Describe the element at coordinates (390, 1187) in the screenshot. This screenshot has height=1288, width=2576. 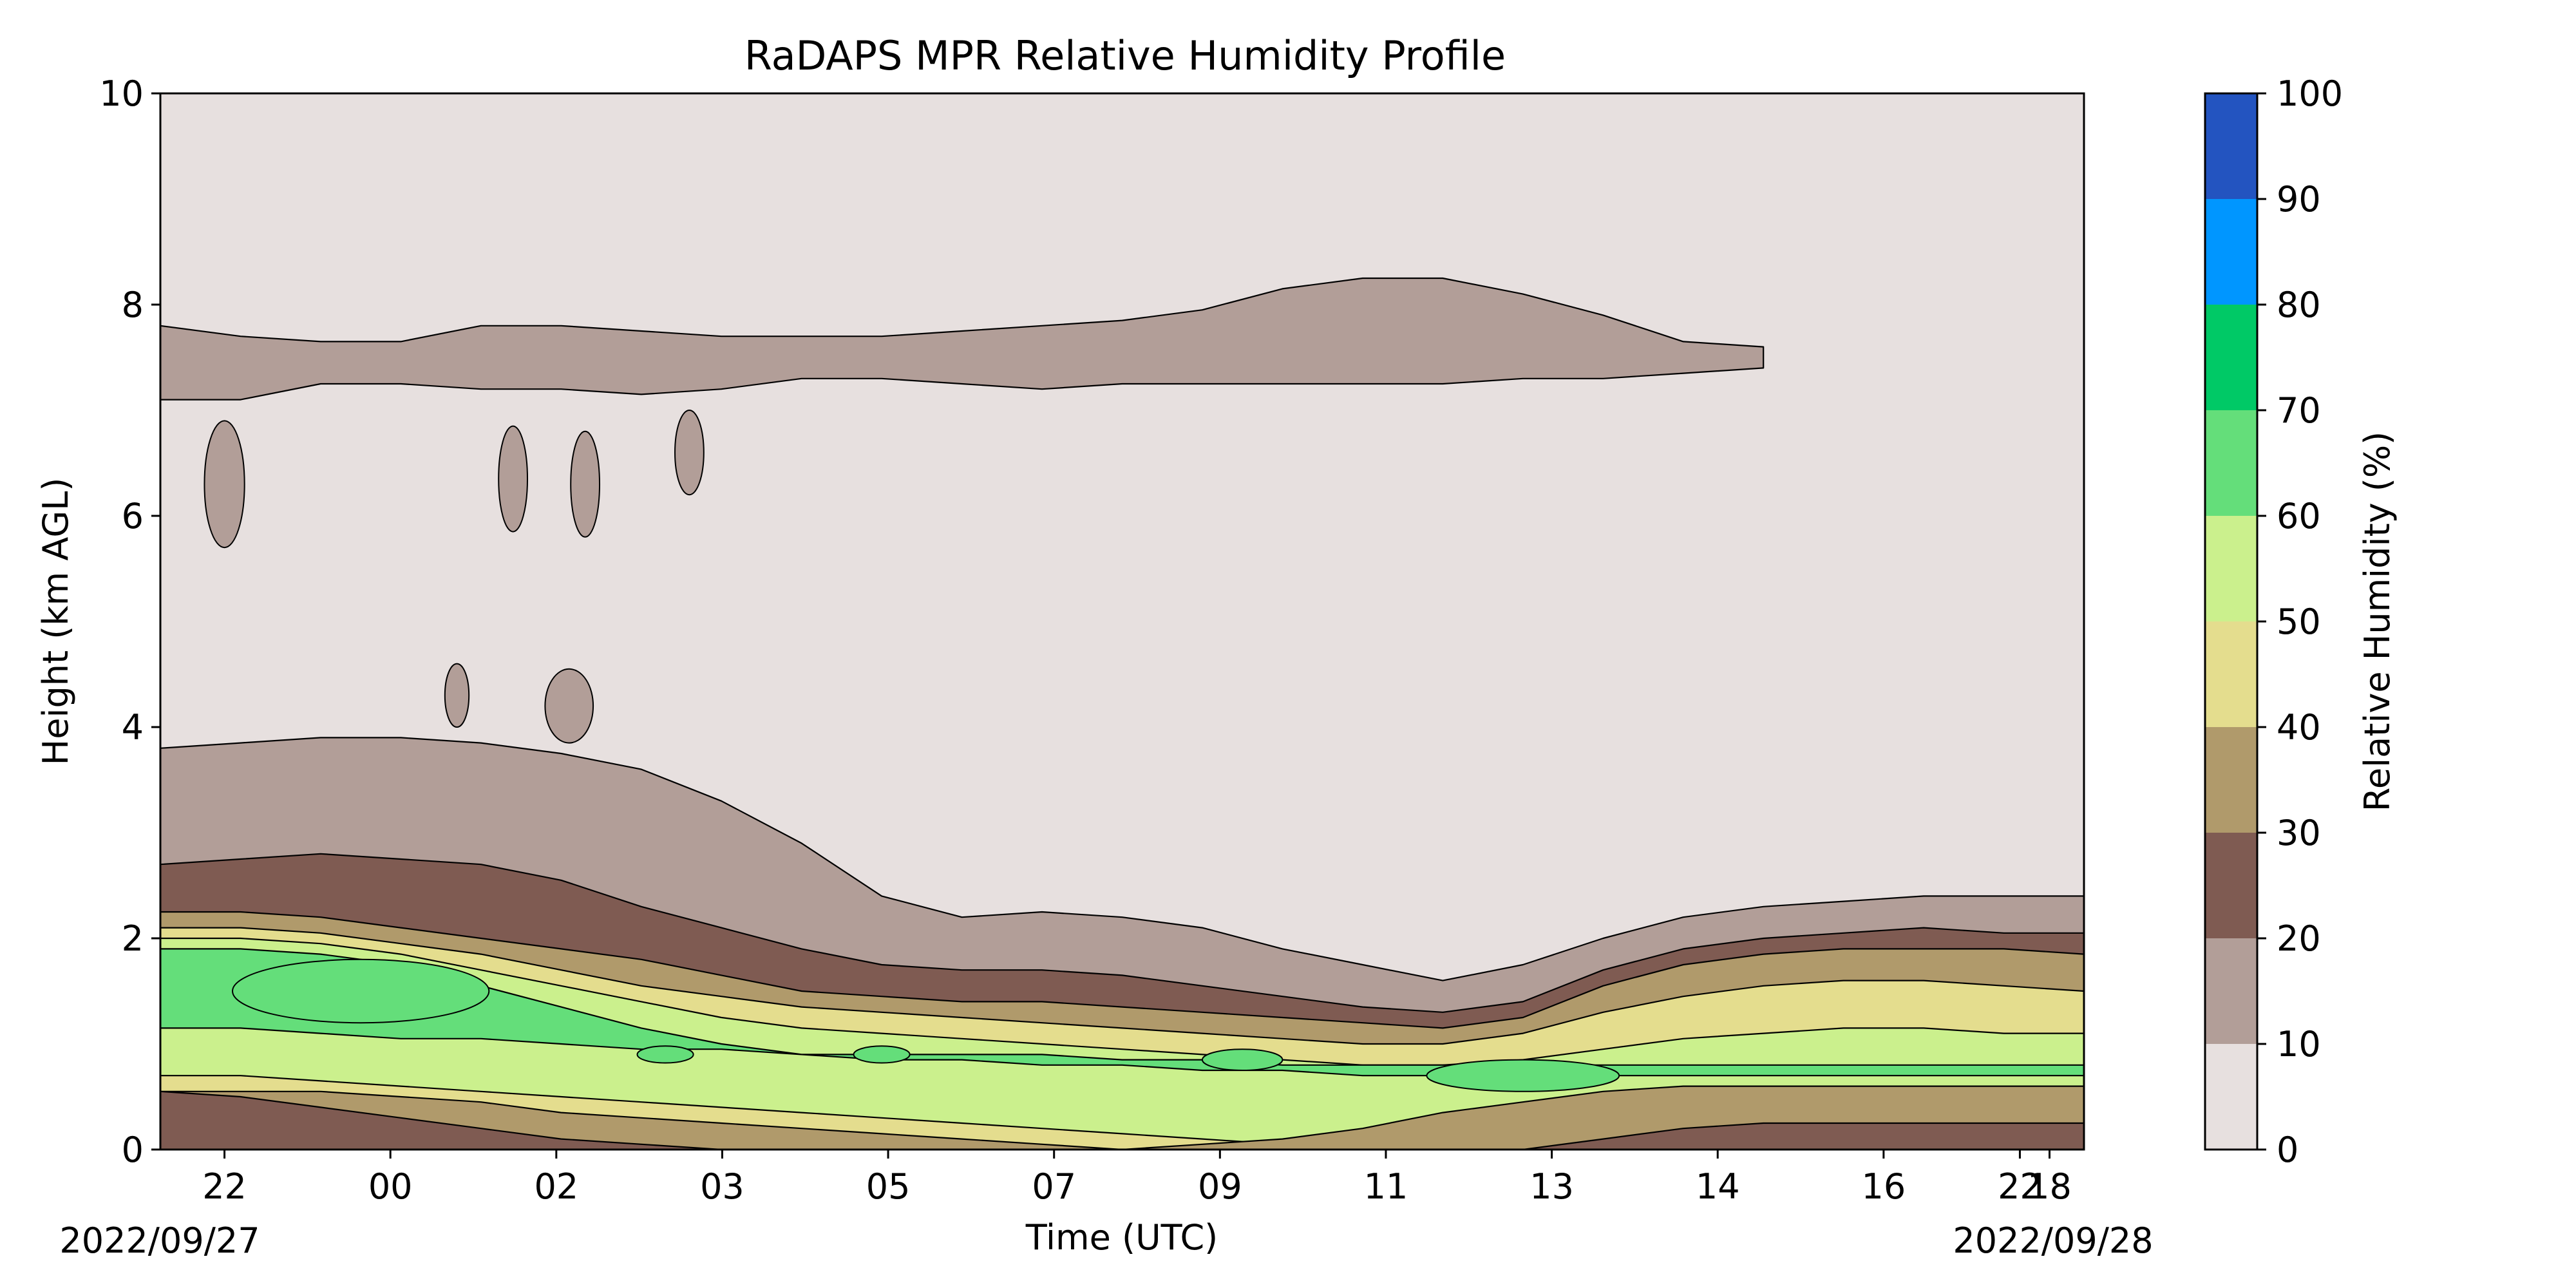
I see `x-tick-label: 00` at that location.